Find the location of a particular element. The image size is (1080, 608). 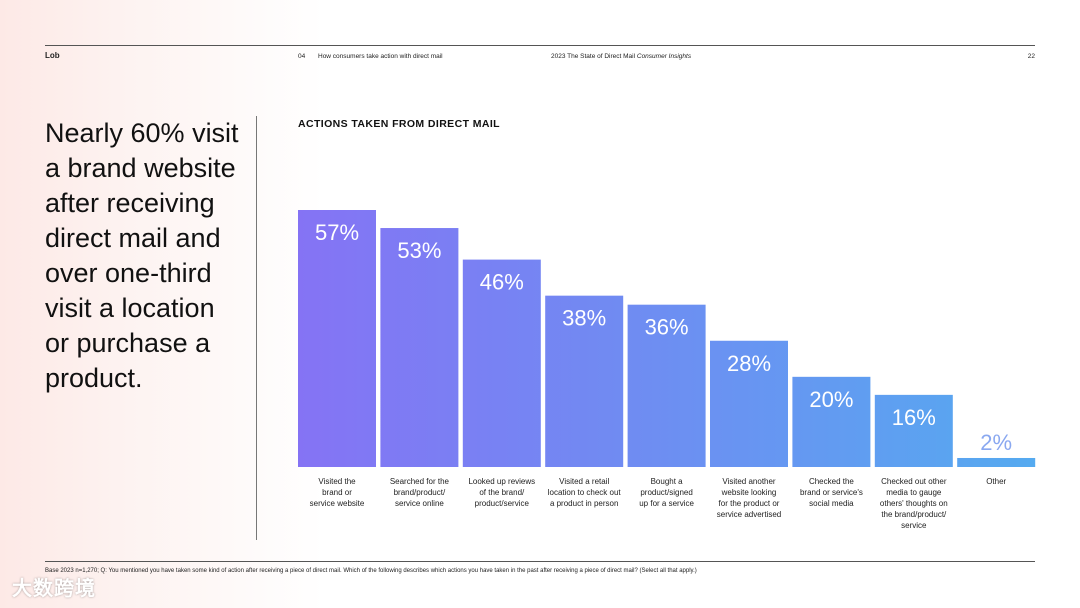

category-label-9: Other is located at coordinates (996, 481).